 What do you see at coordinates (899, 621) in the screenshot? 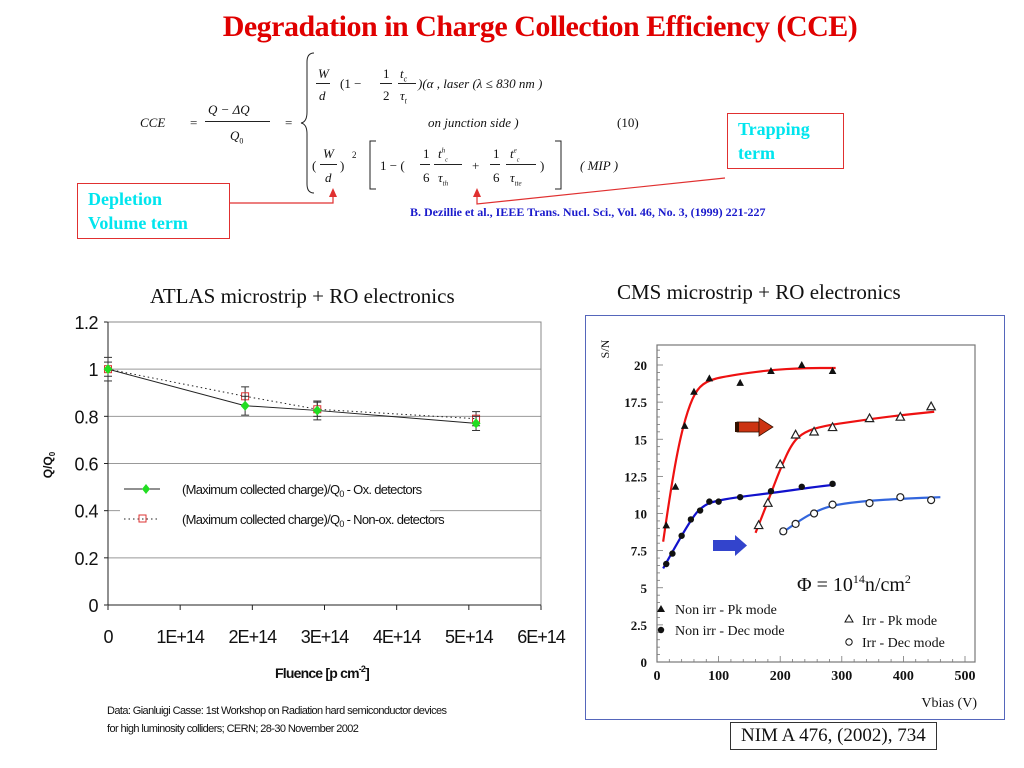
I see `legend-label: Irr - Pk mode` at bounding box center [899, 621].